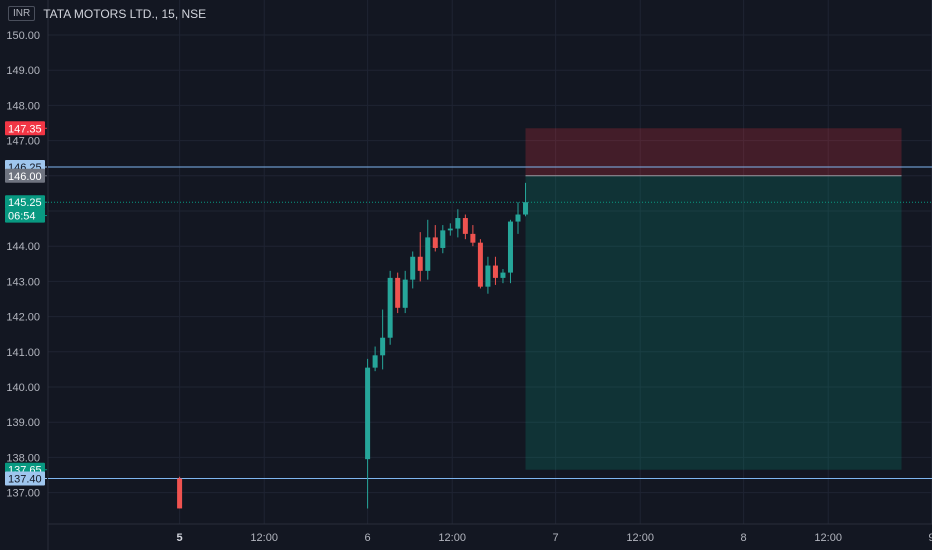 The image size is (932, 550). Describe the element at coordinates (23, 353) in the screenshot. I see `y-tick-label: 141.00` at that location.